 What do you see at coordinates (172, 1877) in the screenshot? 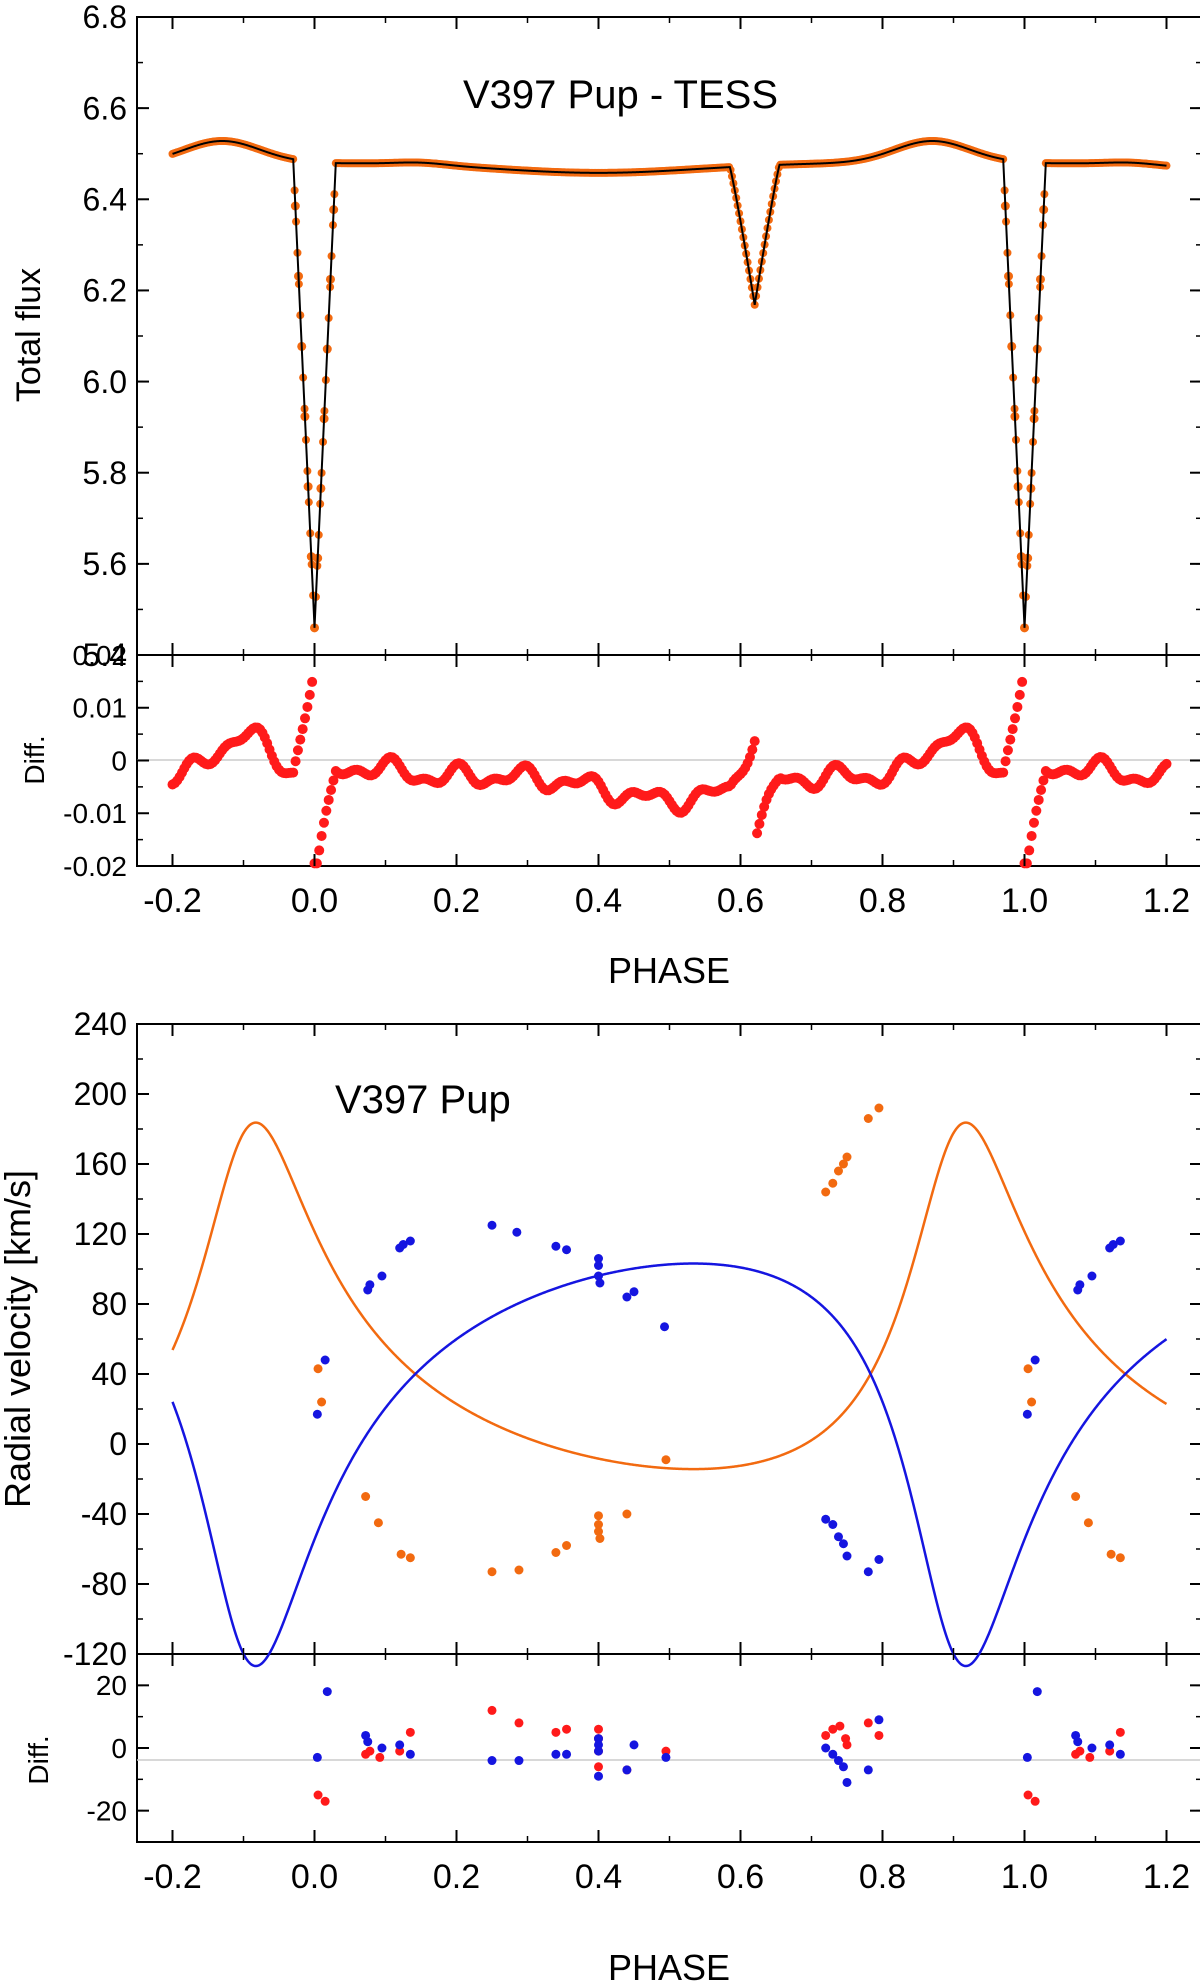
I see `rv-x-tick-label: -0.2` at bounding box center [172, 1877].